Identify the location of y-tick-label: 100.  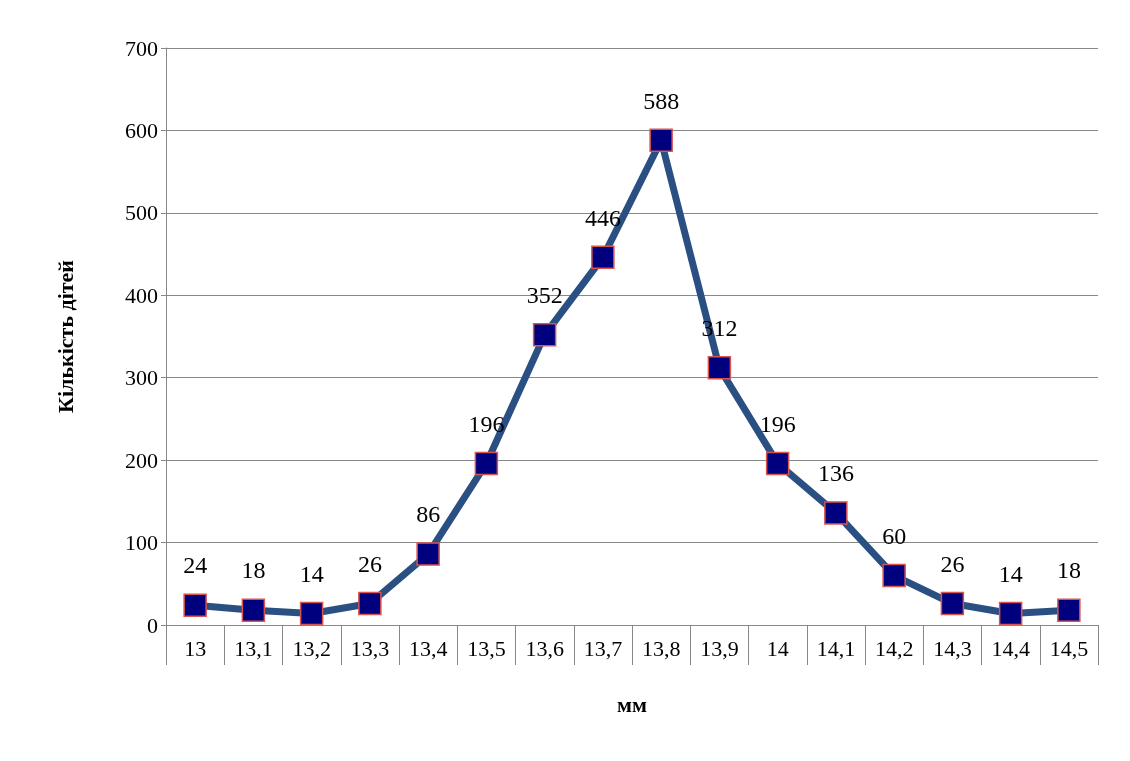
(141, 543).